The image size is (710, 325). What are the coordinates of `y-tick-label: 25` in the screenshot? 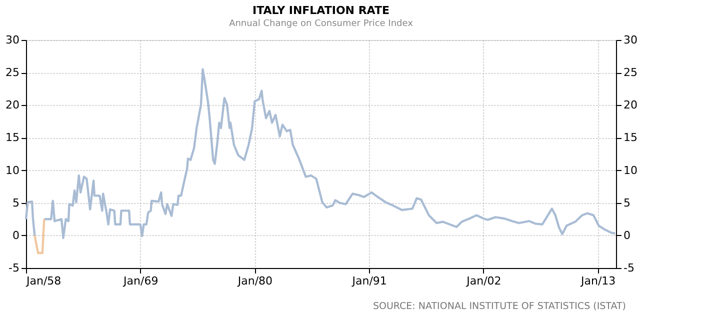 It's located at (13, 73).